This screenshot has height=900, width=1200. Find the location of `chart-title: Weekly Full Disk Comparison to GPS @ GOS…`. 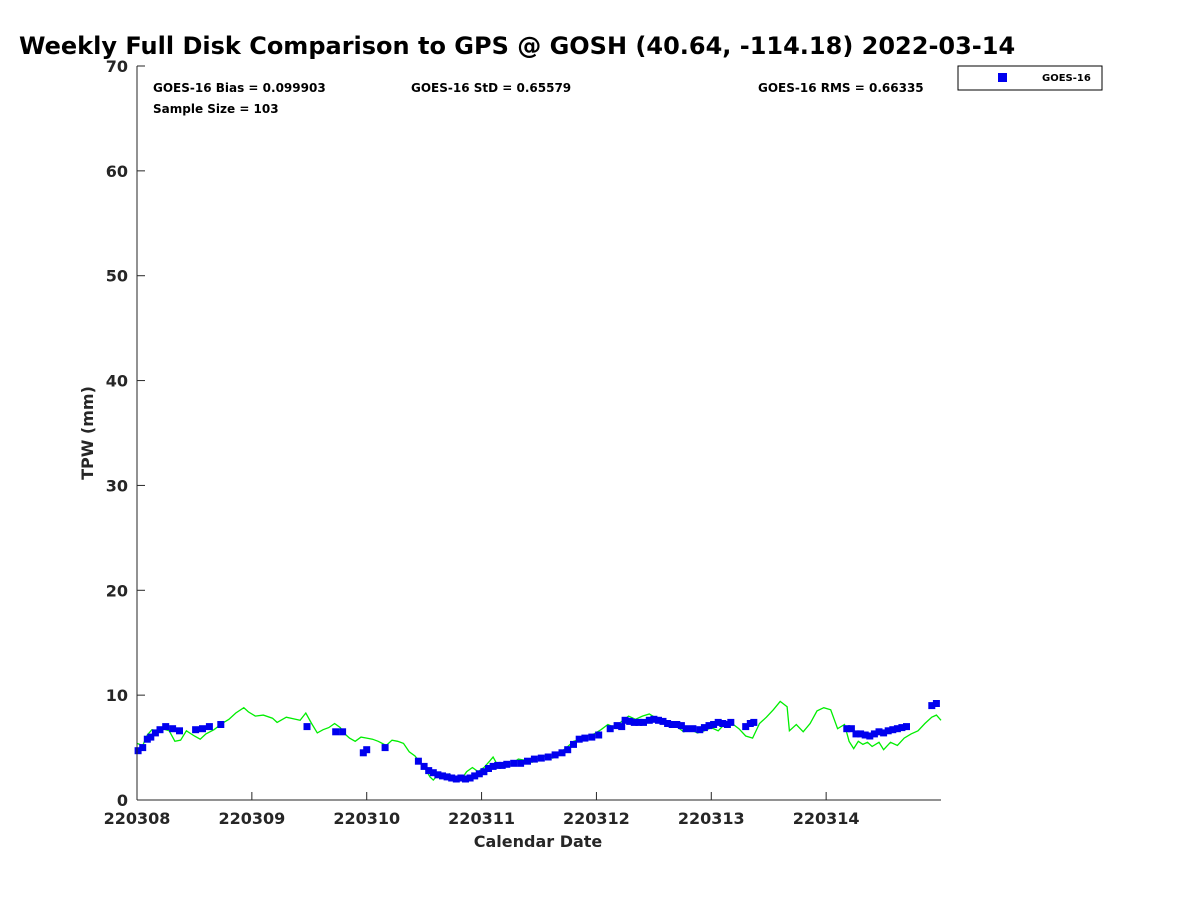

chart-title: Weekly Full Disk Comparison to GPS @ GOS… is located at coordinates (517, 46).